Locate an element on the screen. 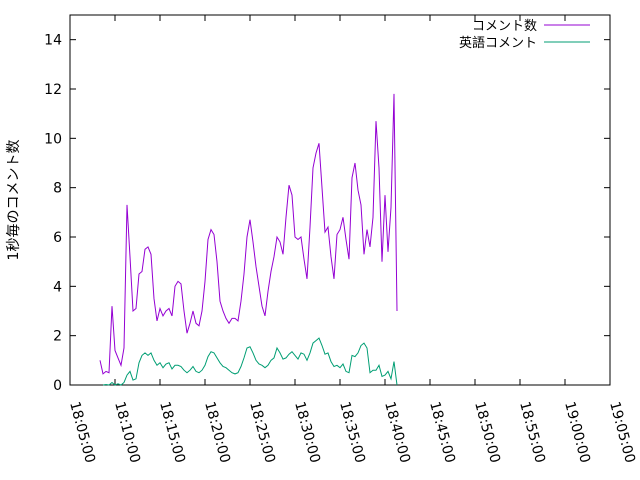  x-tick-label: 19:00:00 is located at coordinates (577, 432).